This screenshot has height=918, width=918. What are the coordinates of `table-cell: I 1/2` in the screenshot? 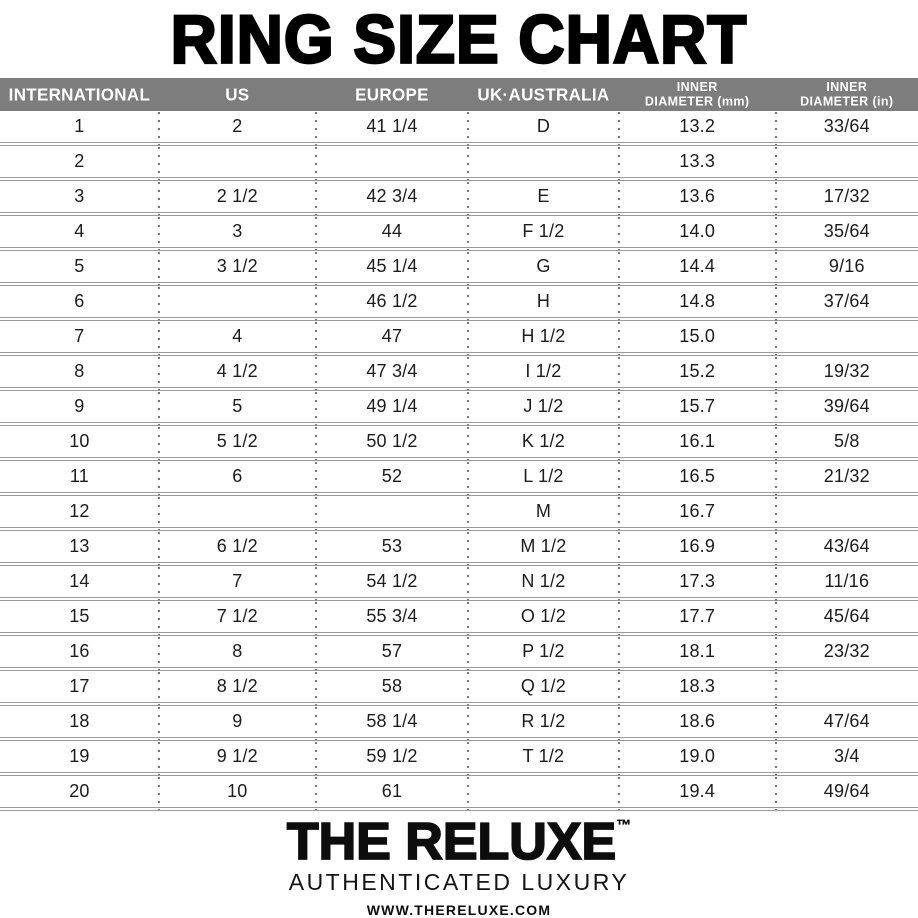 It's located at (543, 373).